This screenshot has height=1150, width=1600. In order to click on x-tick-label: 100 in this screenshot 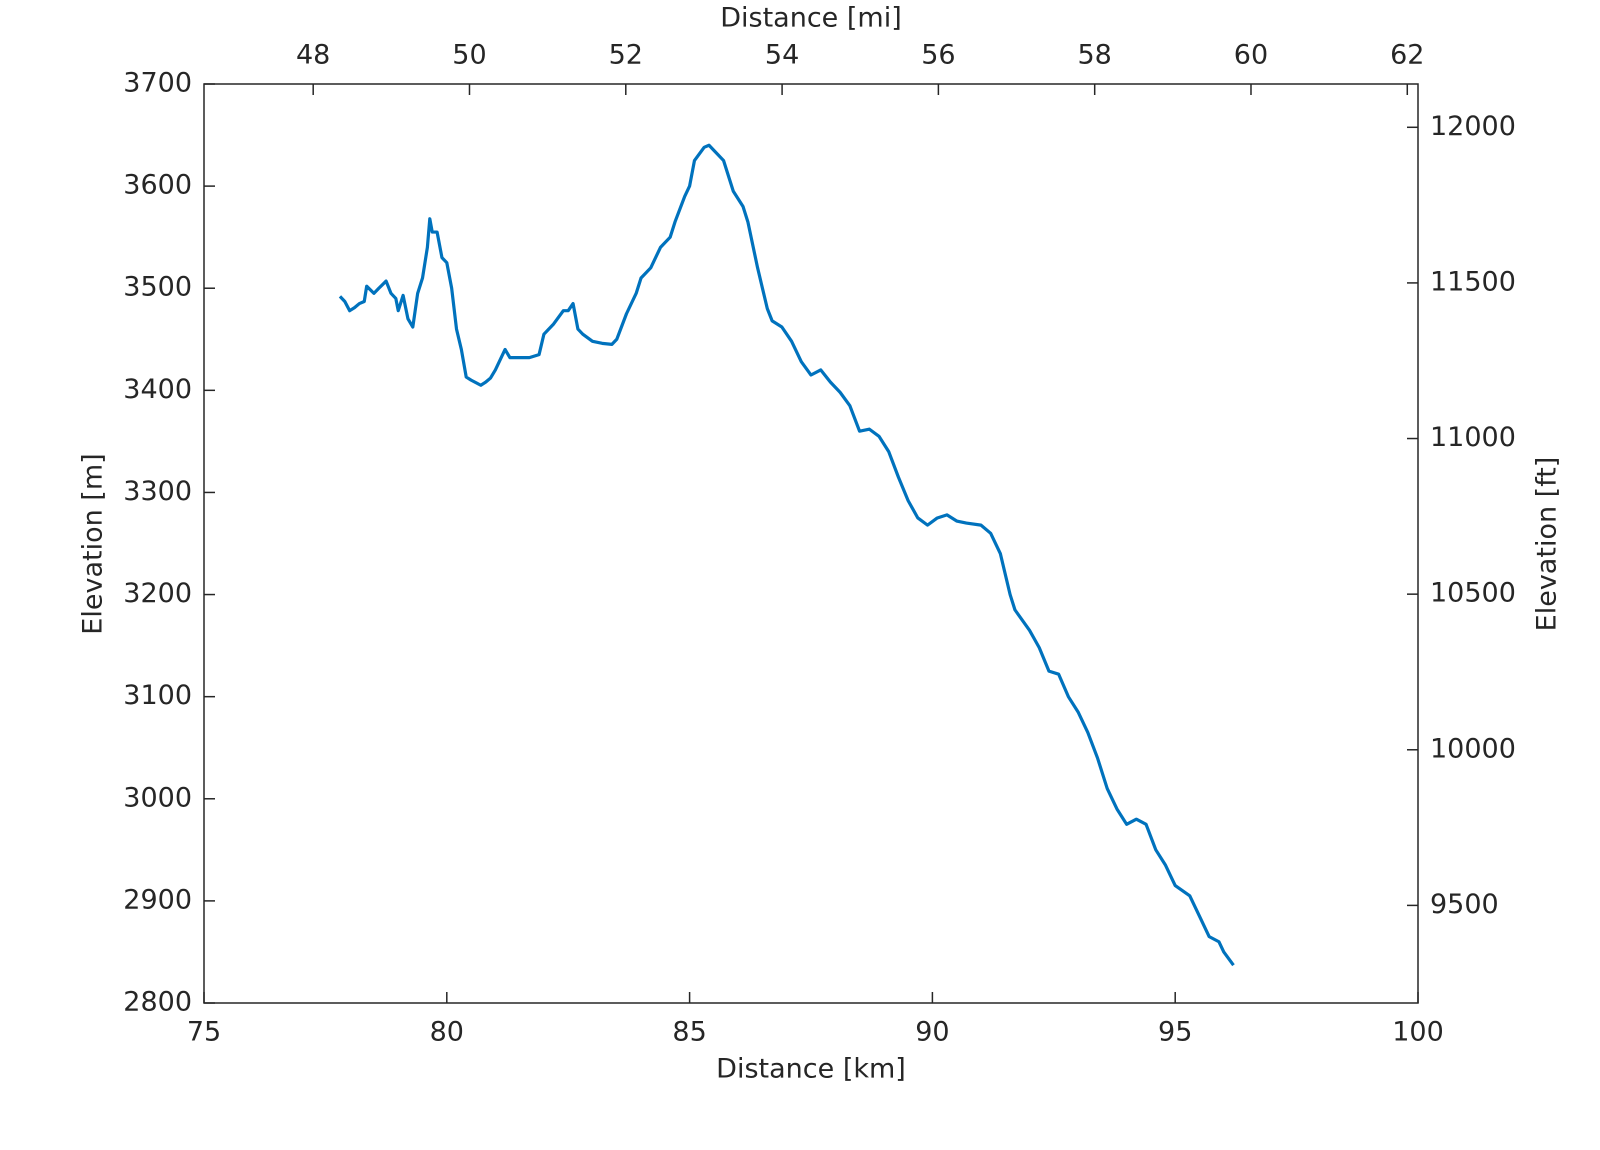, I will do `click(1418, 1032)`.